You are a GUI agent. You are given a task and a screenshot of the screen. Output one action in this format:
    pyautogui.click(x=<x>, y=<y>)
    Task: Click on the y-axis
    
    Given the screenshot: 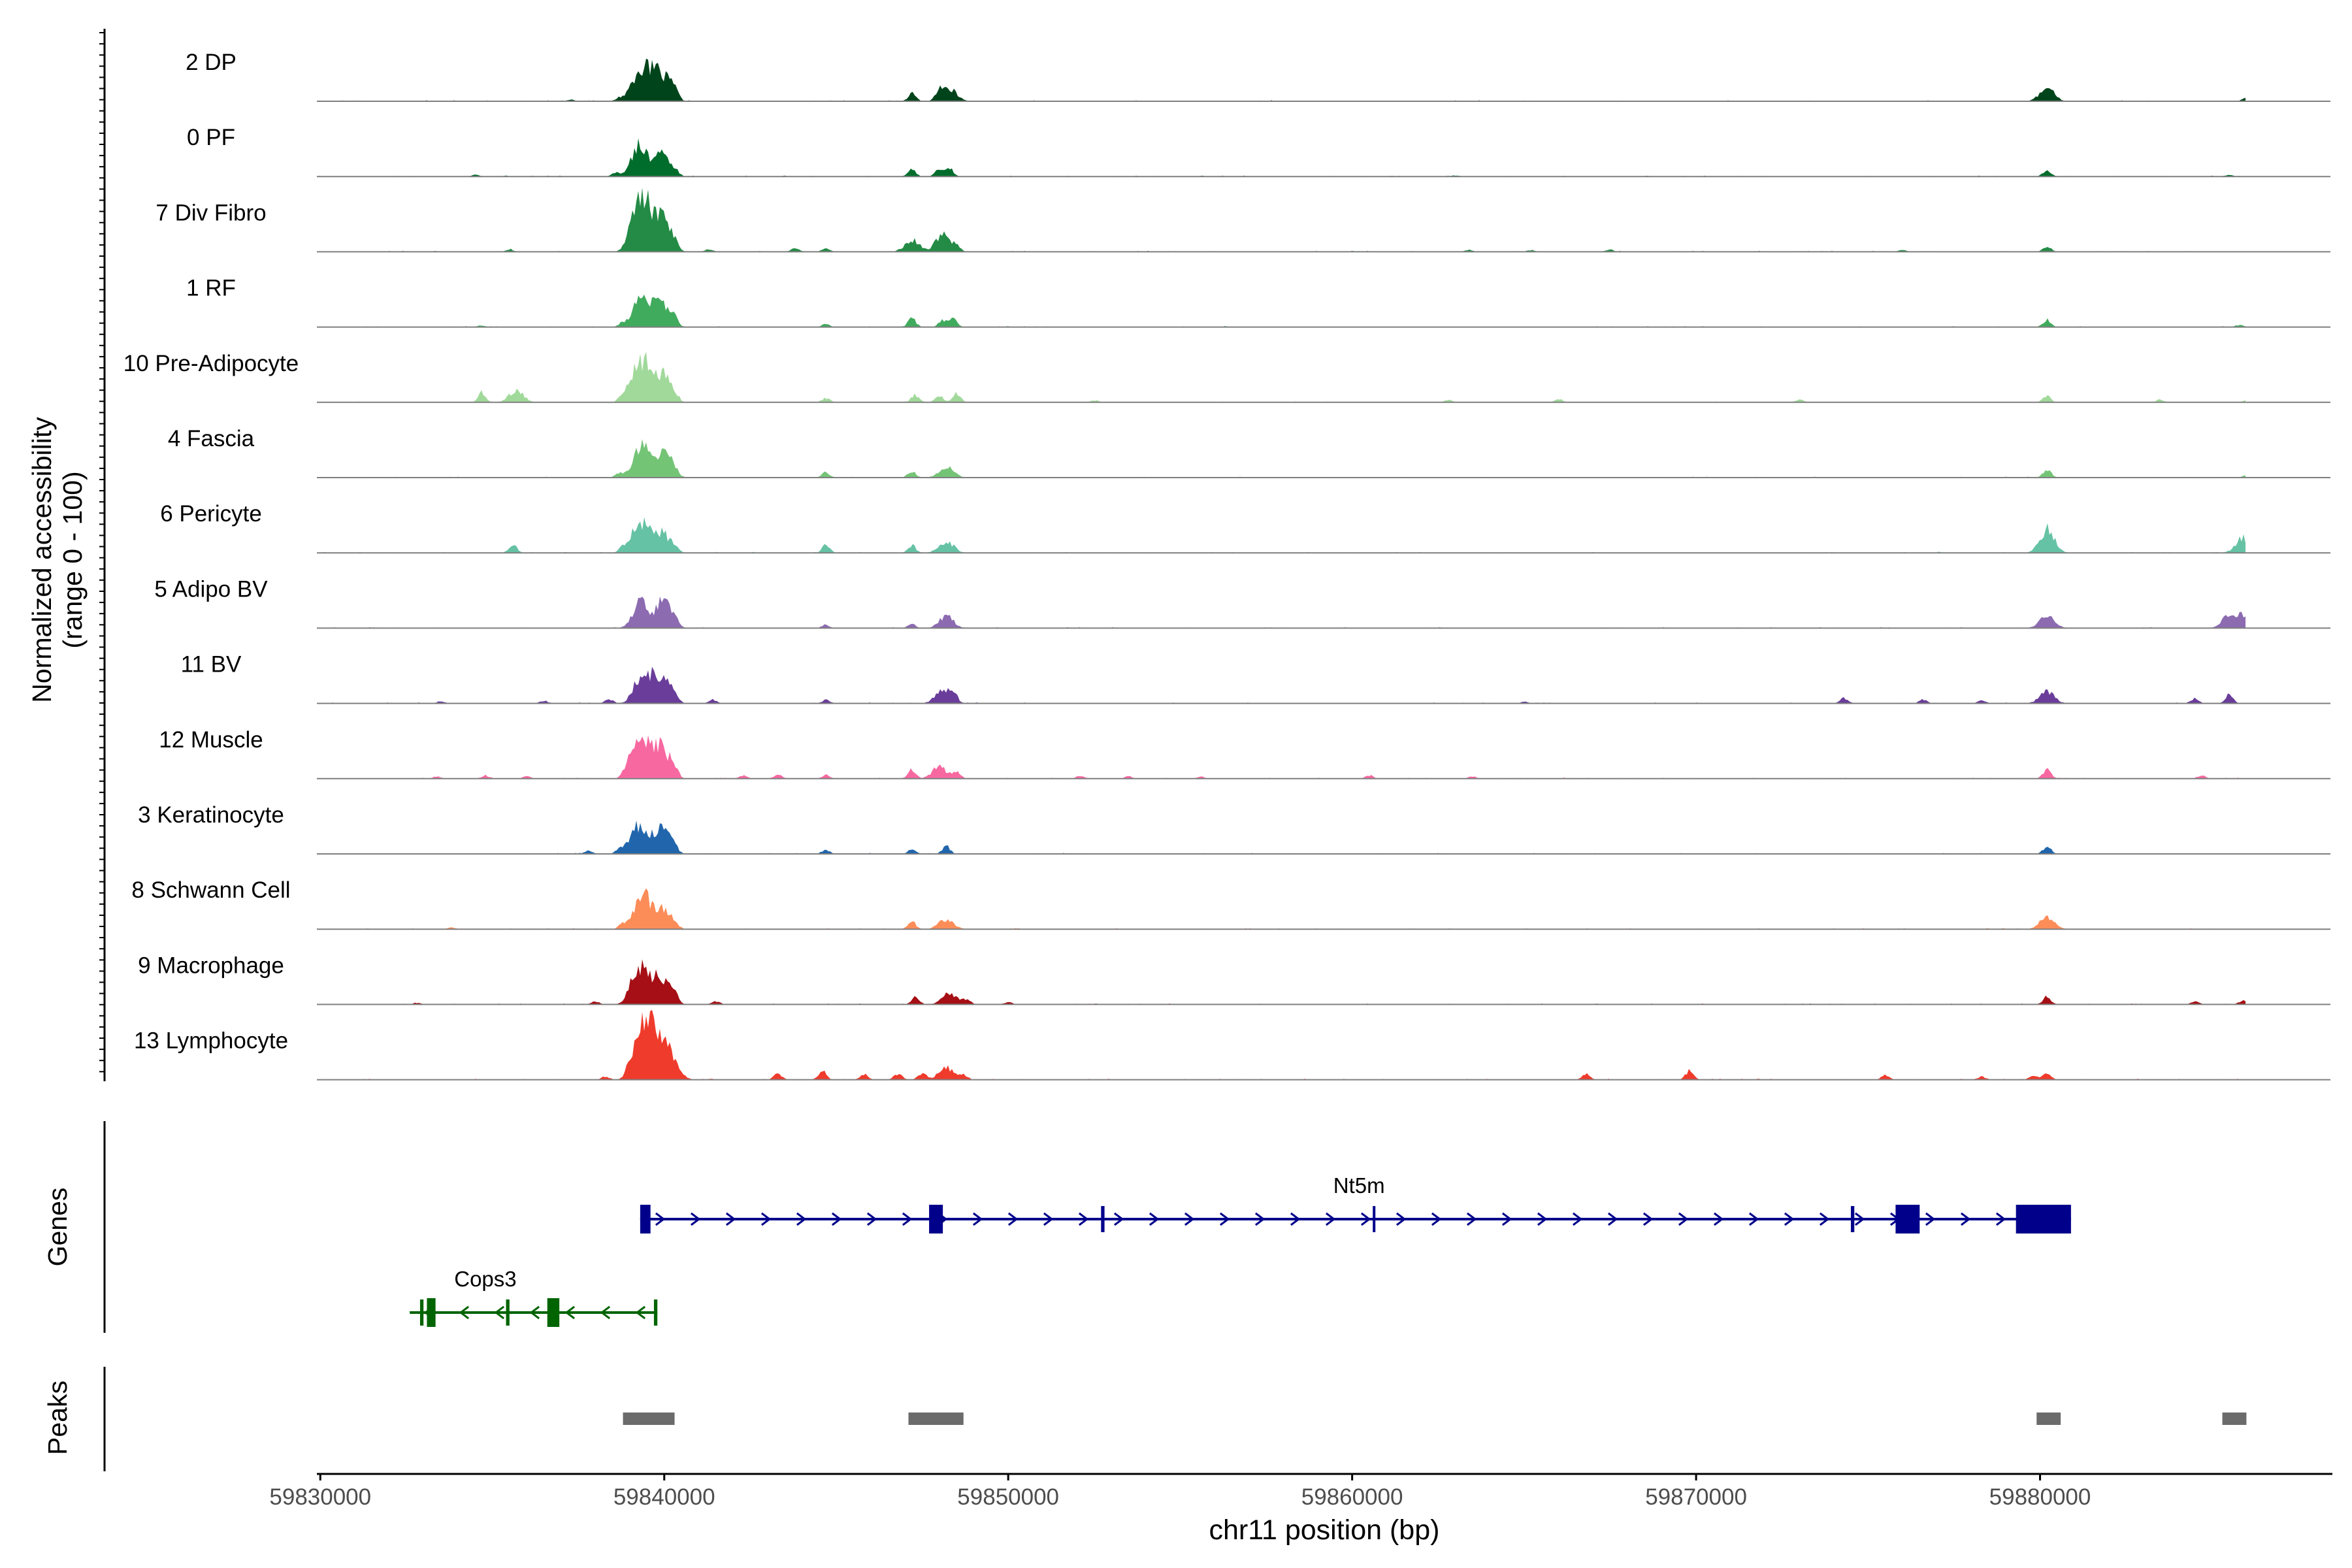 What is the action you would take?
    pyautogui.click(x=102, y=555)
    